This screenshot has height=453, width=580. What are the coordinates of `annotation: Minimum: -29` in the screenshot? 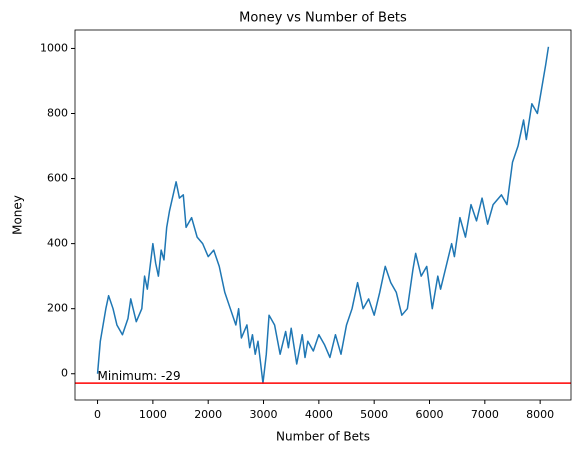 It's located at (139, 376).